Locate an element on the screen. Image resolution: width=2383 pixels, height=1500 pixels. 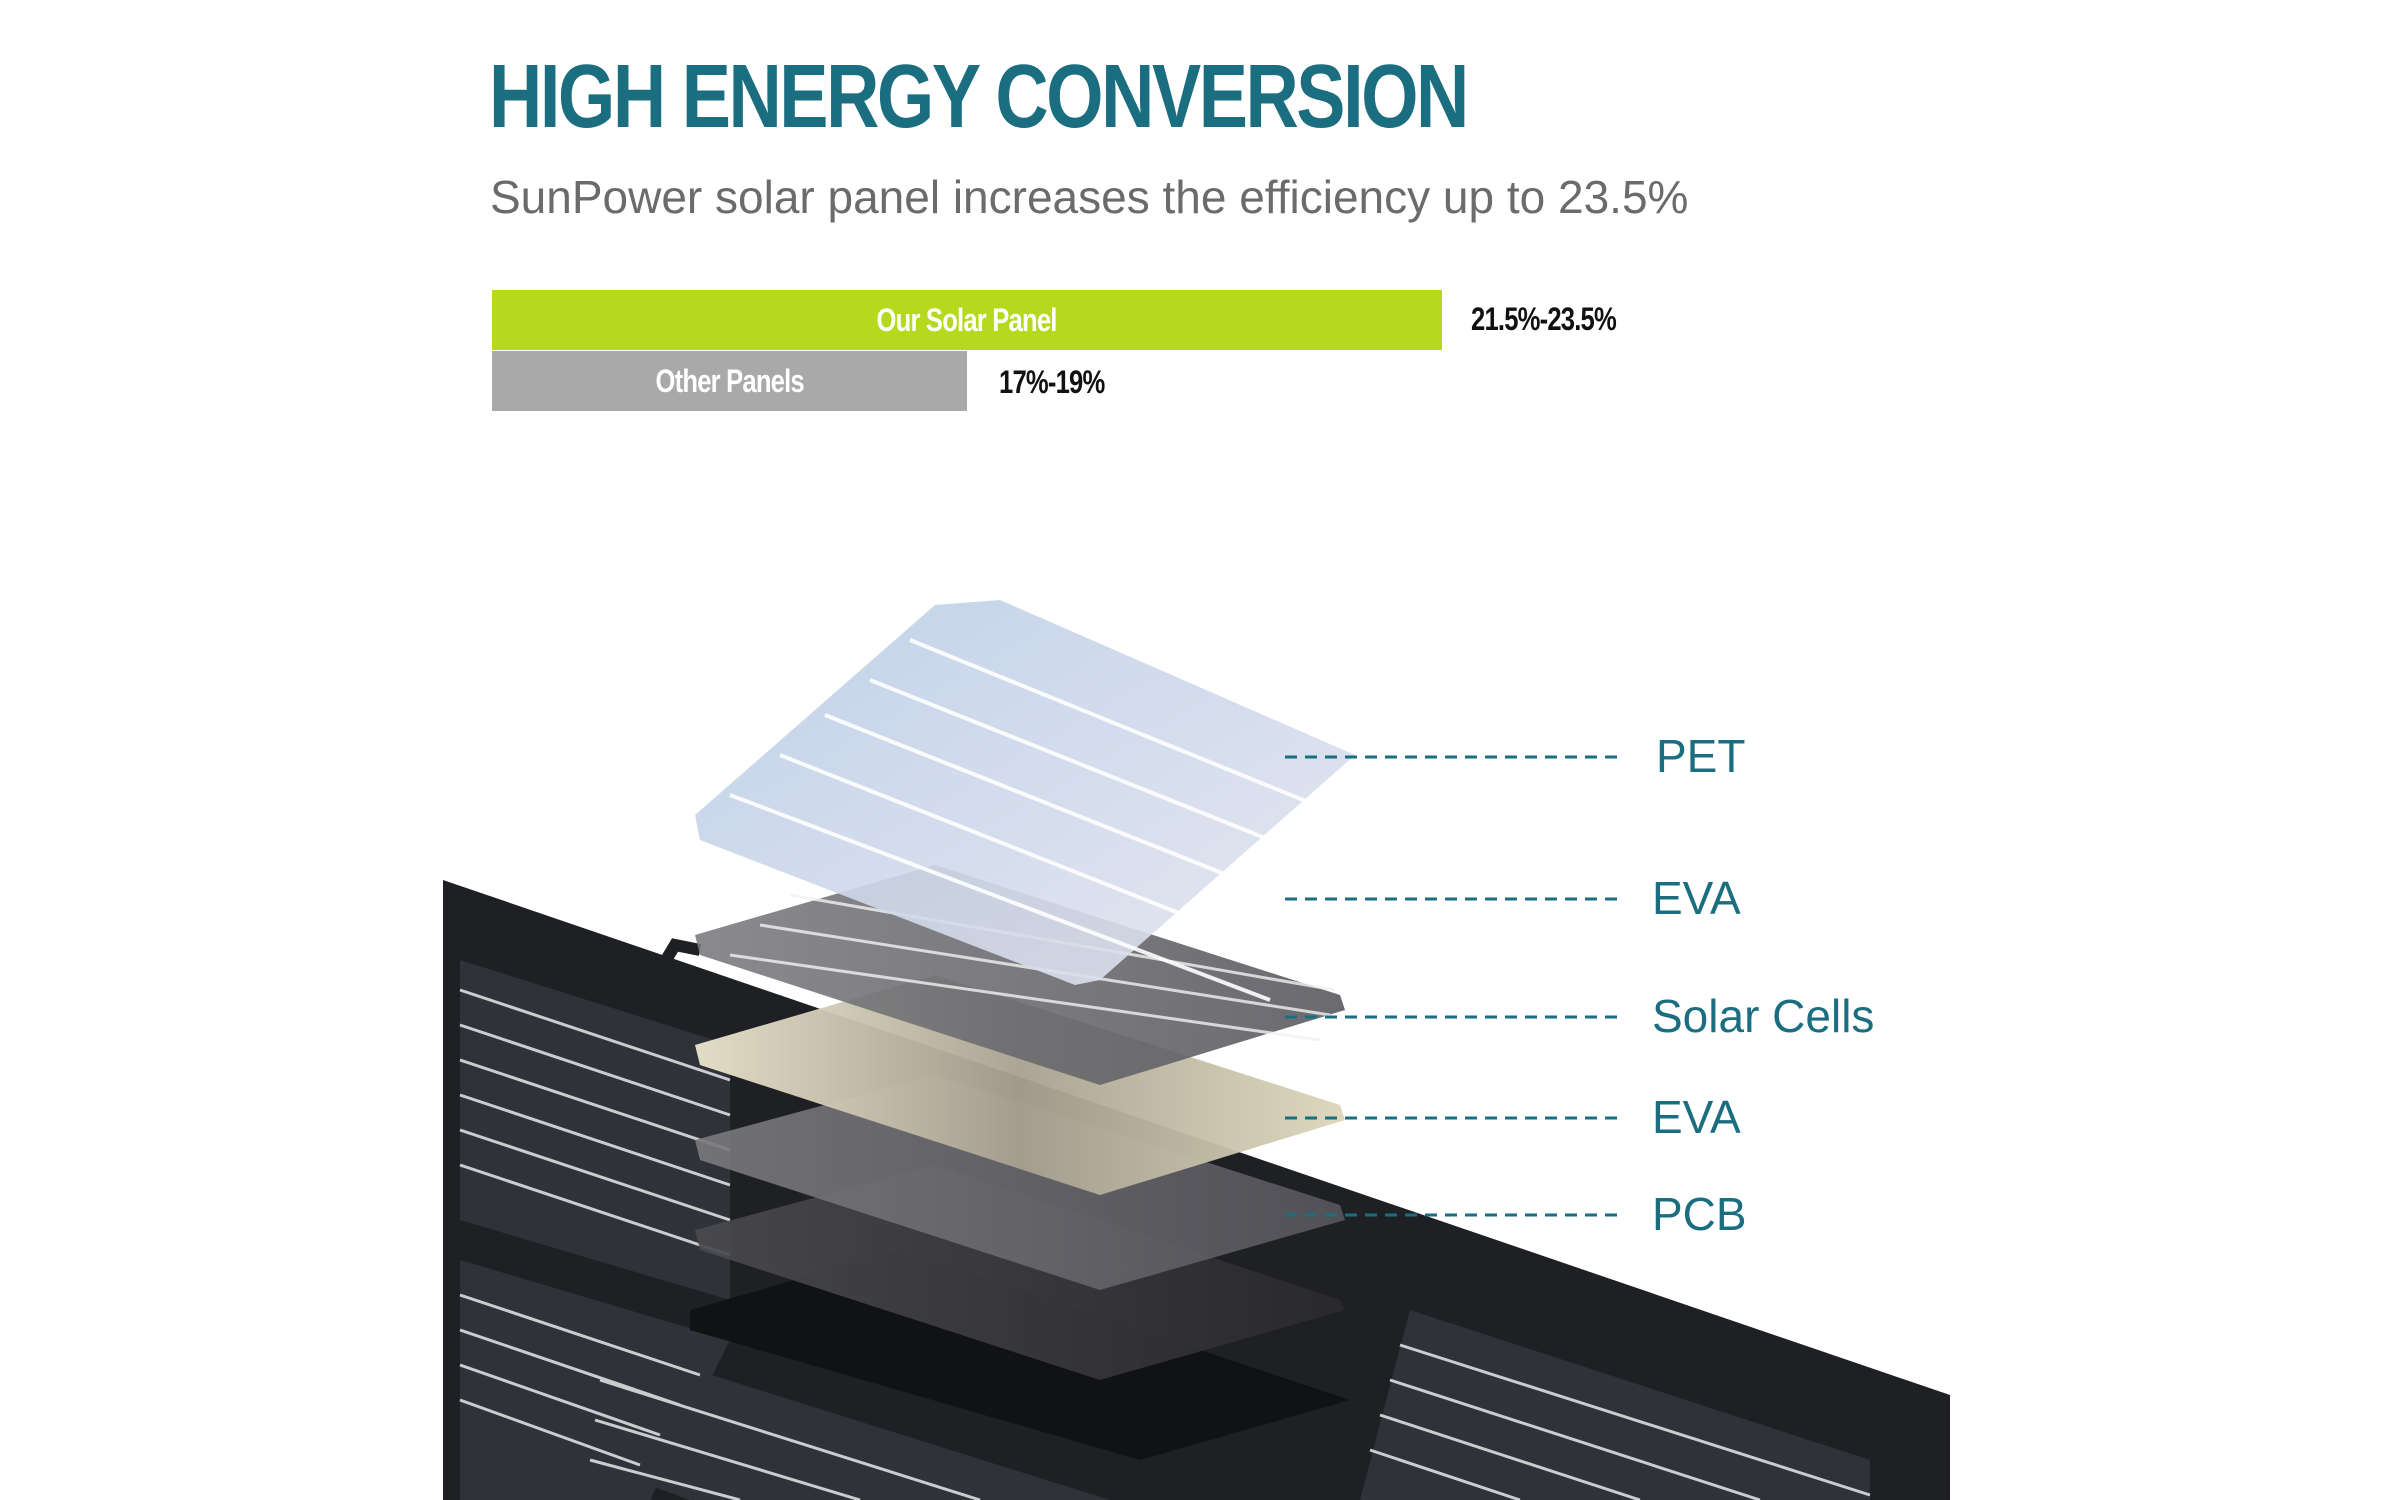
leader-lines is located at coordinates (1452, 986).